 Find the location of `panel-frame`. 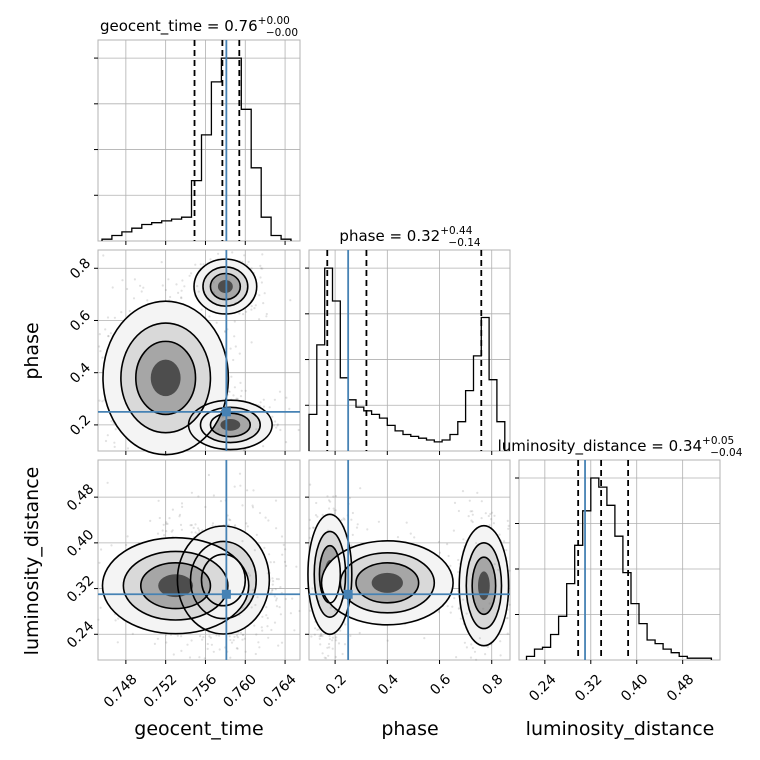

panel-frame is located at coordinates (409, 350).